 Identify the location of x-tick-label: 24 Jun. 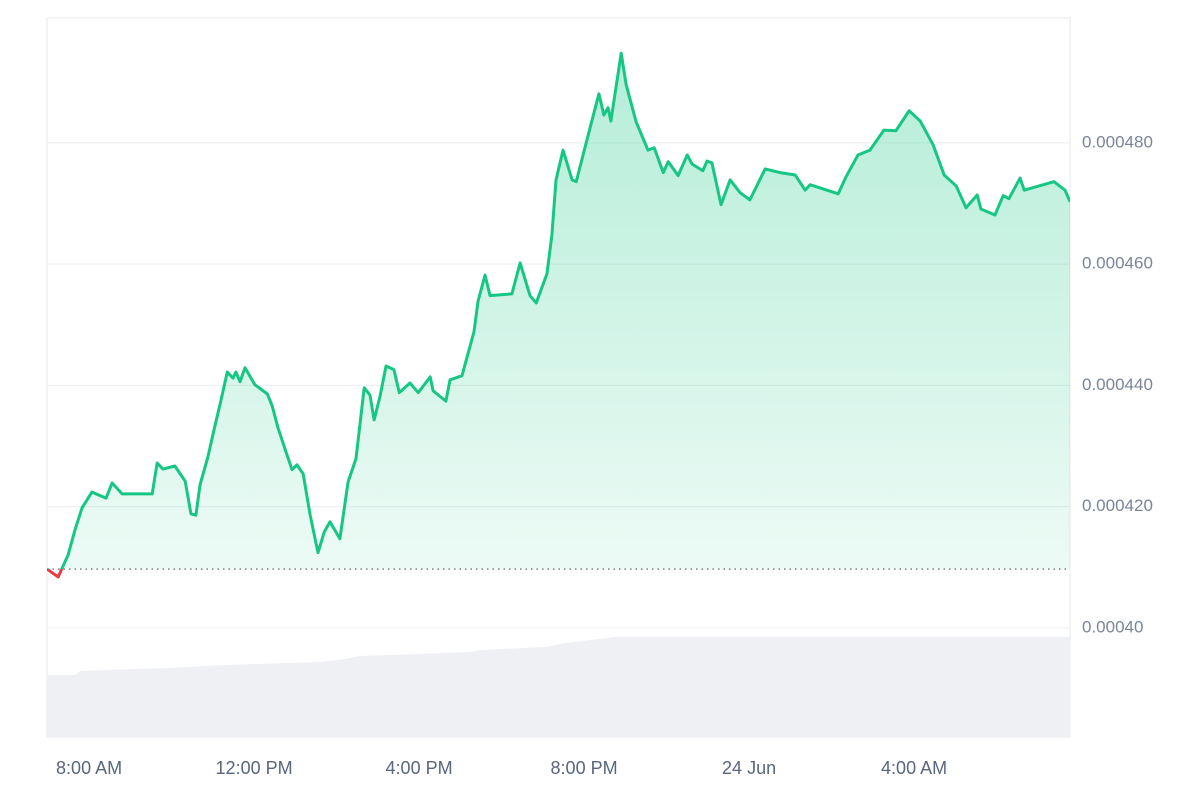
(749, 768).